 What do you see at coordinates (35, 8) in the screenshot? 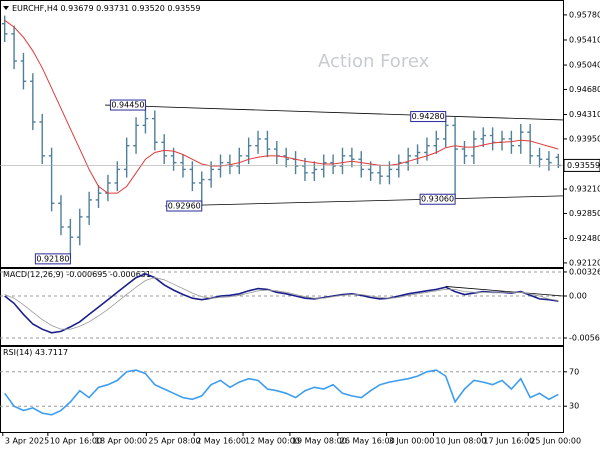
I see `symbol: EURCHF,H4` at bounding box center [35, 8].